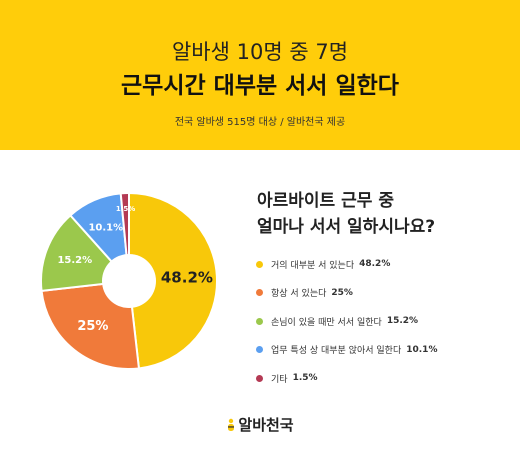 The width and height of the screenshot is (520, 464). Describe the element at coordinates (187, 278) in the screenshot. I see `pie-value-label: 48.2%` at that location.